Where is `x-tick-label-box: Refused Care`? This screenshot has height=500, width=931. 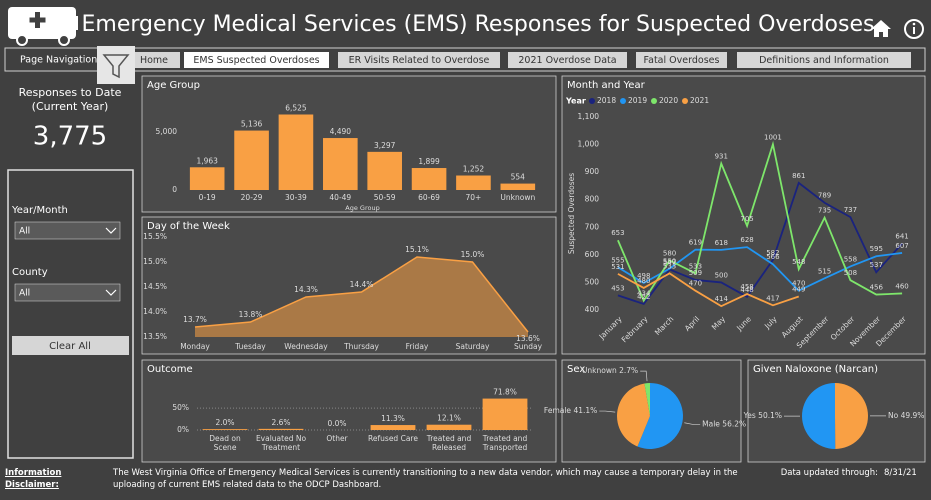 x-tick-label-box: Refused Care is located at coordinates (393, 438).